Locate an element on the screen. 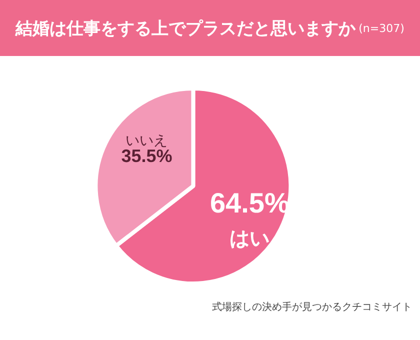 The width and height of the screenshot is (420, 340). text: (n=307) is located at coordinates (381, 28).